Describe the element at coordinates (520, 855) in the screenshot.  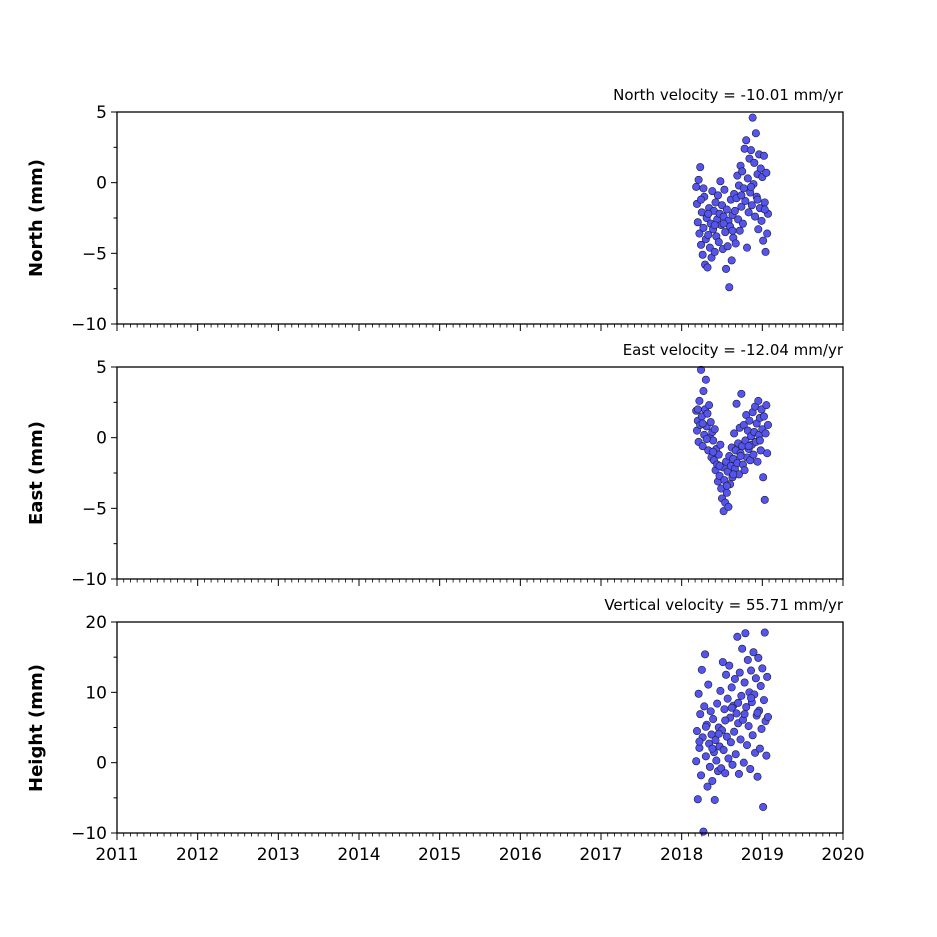
I see `x-tick-label: 2016` at that location.